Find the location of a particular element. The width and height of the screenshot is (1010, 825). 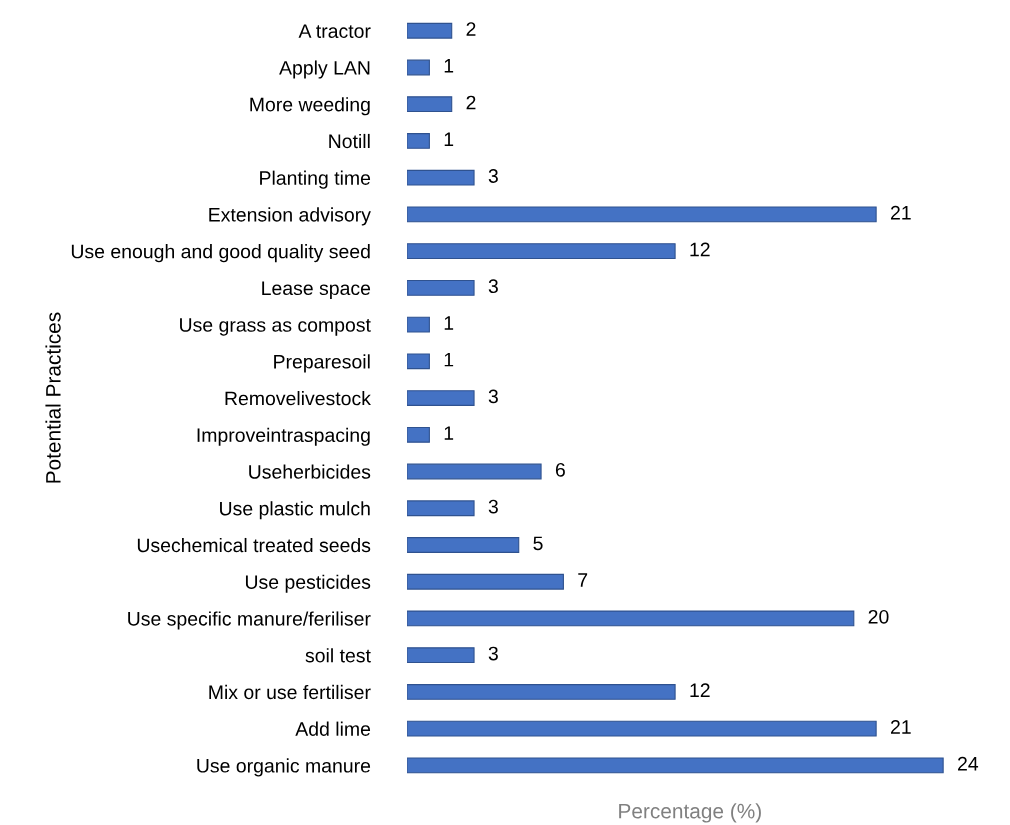

y-tick-label: More weeding is located at coordinates (310, 106).